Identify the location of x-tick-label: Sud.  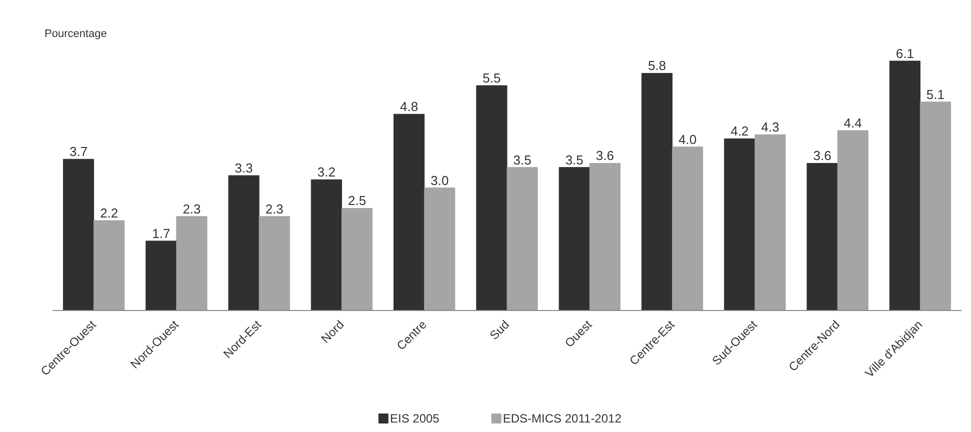
(499, 330).